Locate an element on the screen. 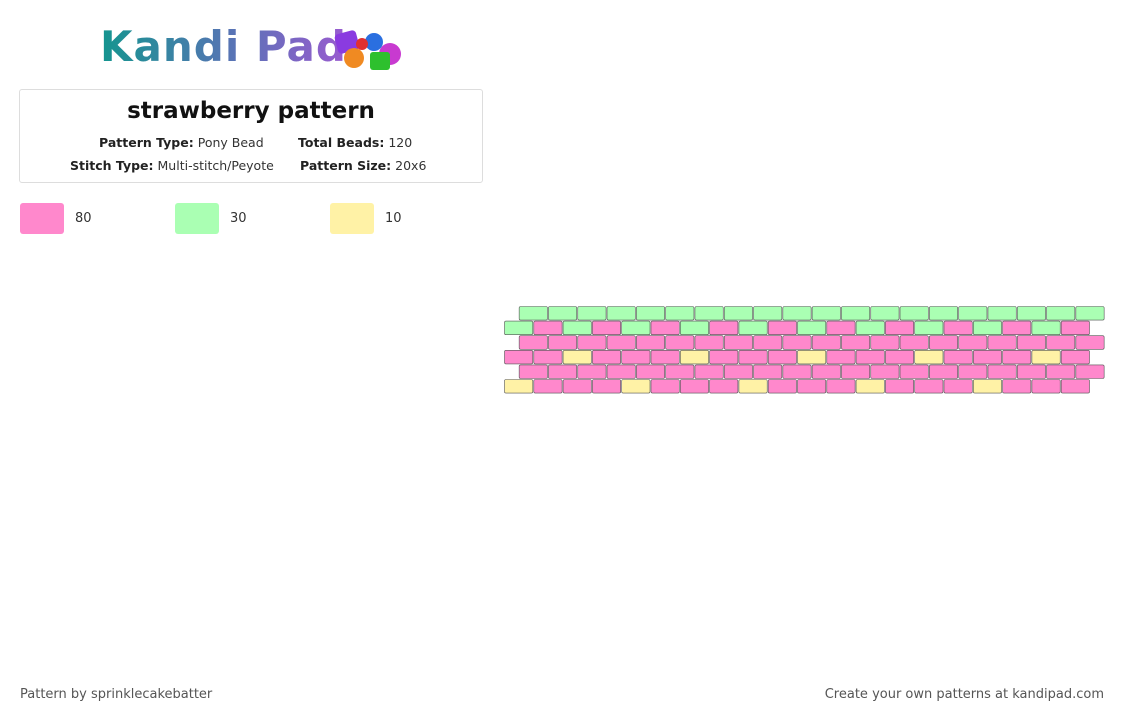 This screenshot has width=1124, height=720. footer-link: Create your own patterns at kandipad.com is located at coordinates (964, 694).